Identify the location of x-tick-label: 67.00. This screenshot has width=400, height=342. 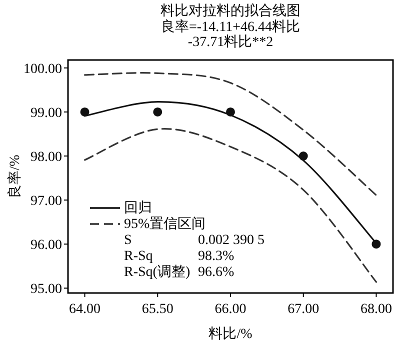
(304, 309).